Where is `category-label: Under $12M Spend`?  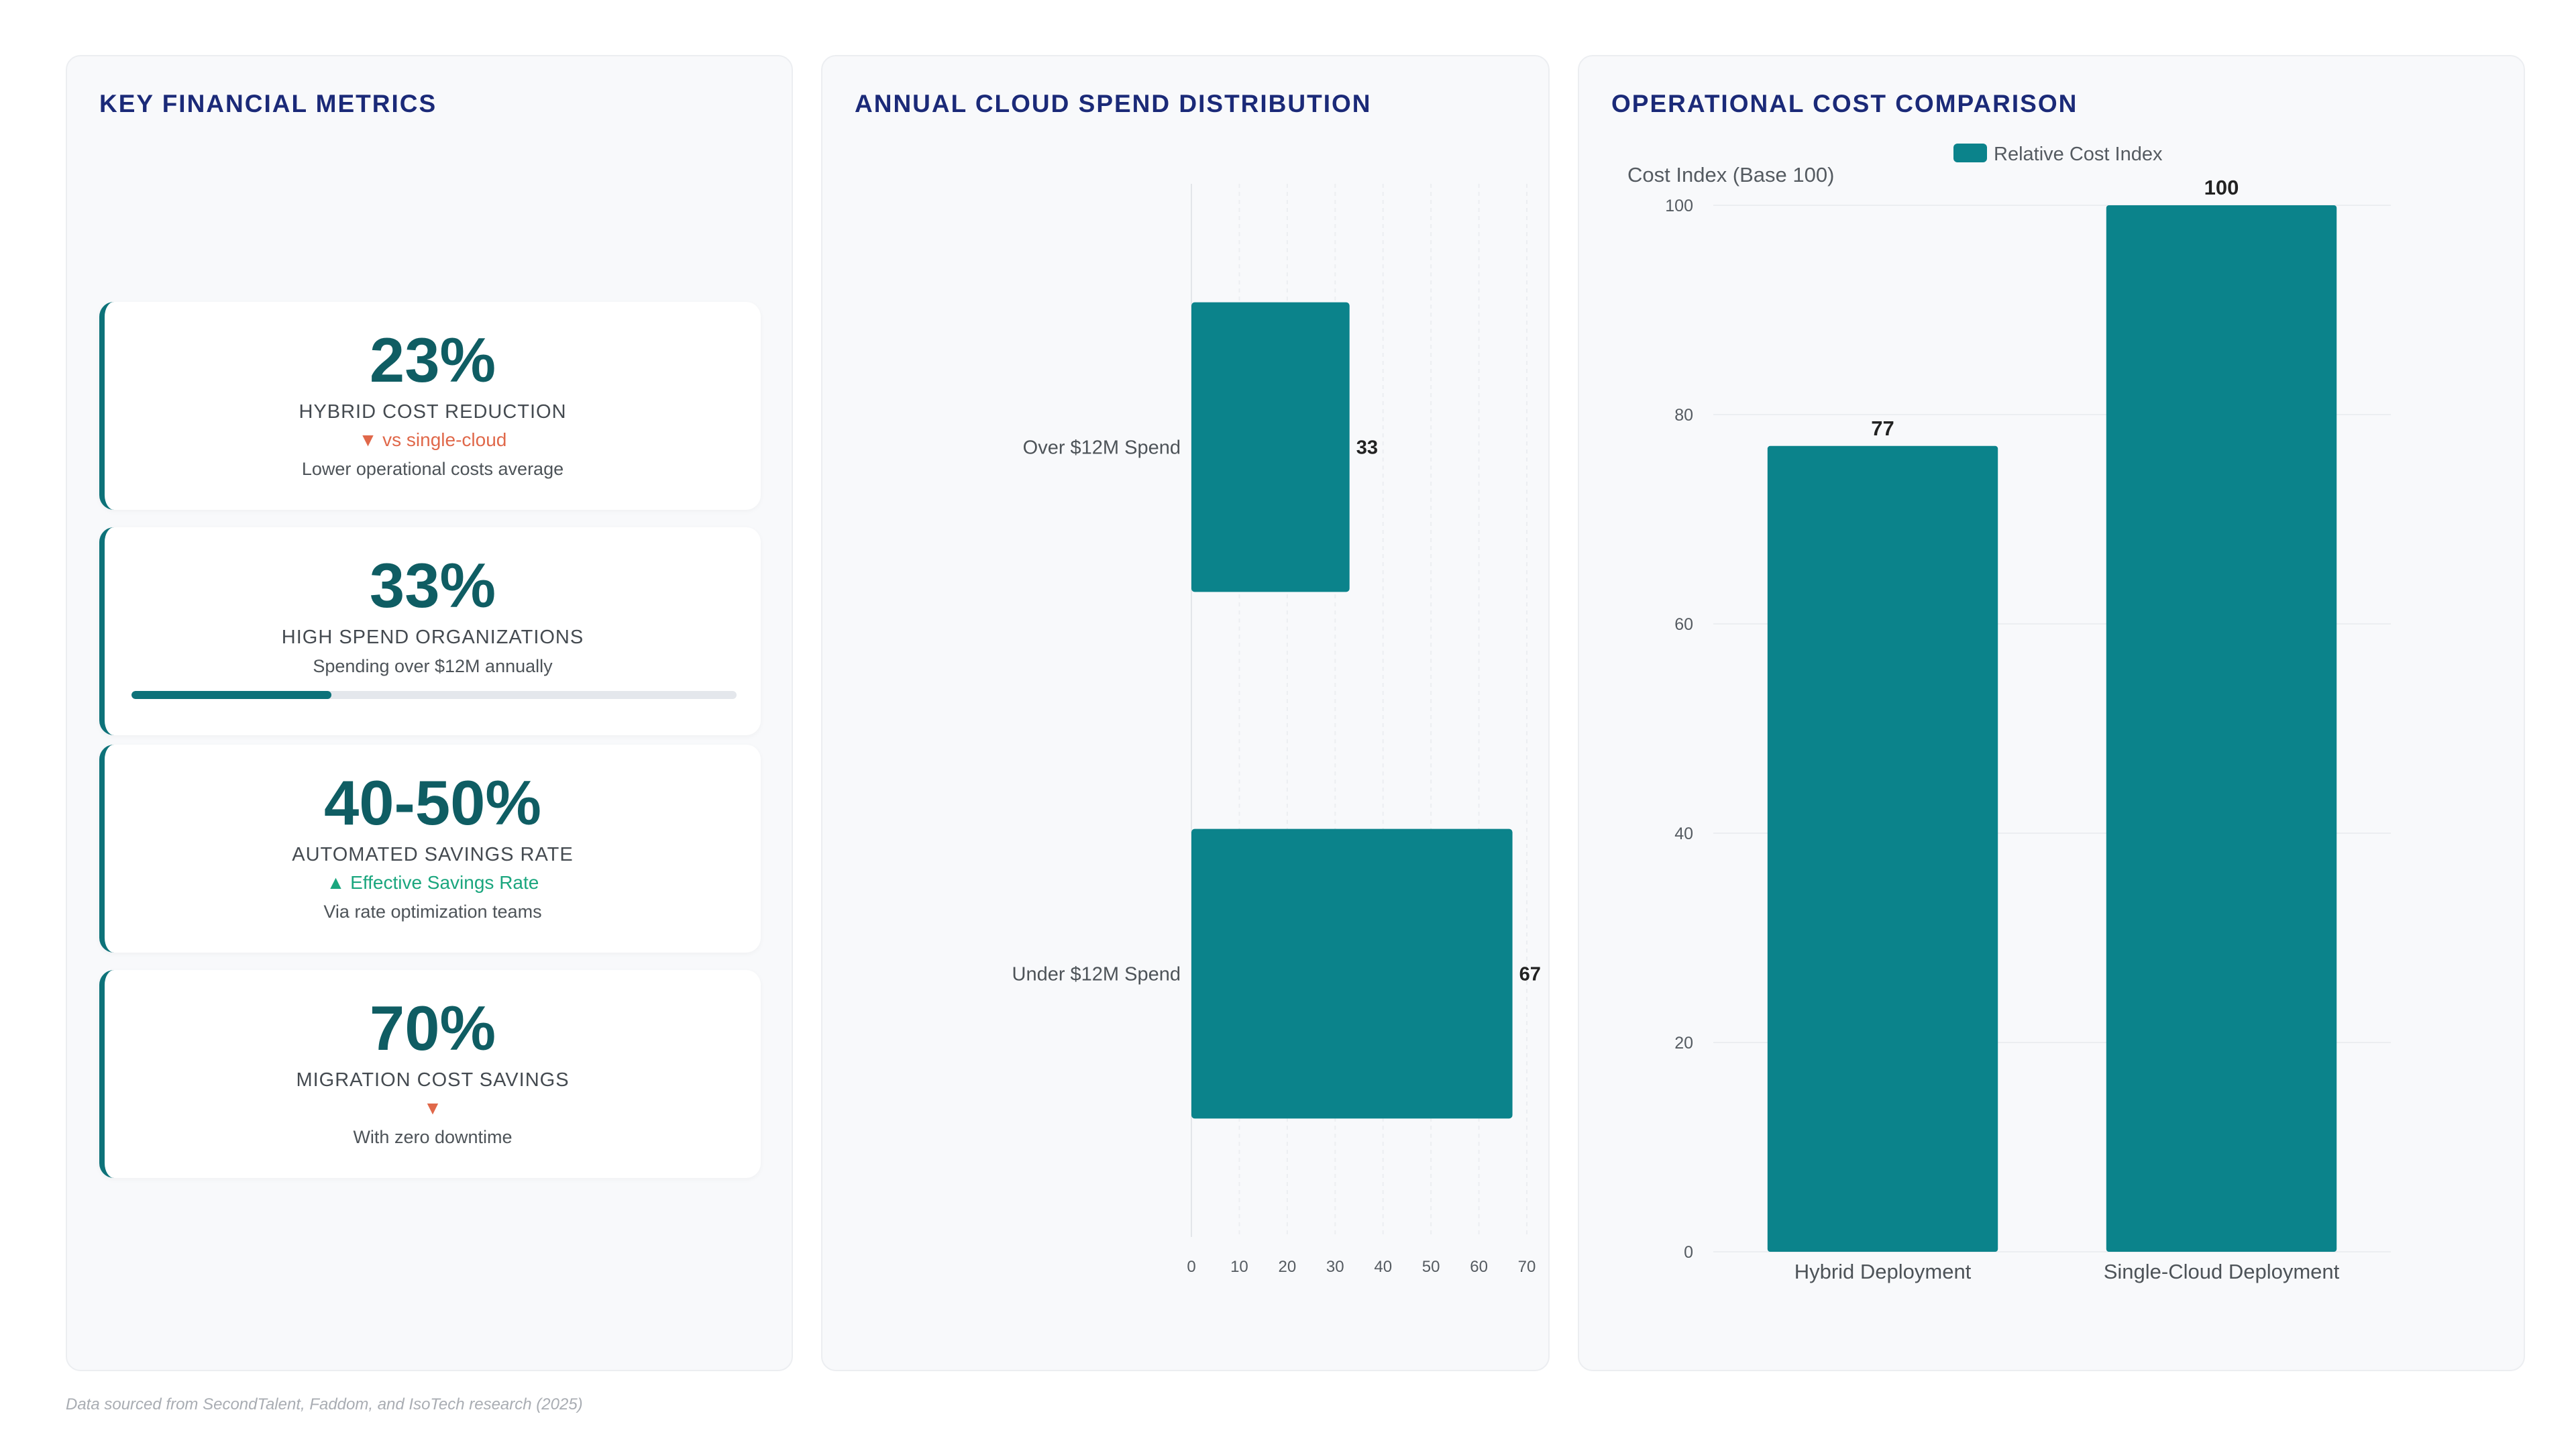
category-label: Under $12M Spend is located at coordinates (1096, 974).